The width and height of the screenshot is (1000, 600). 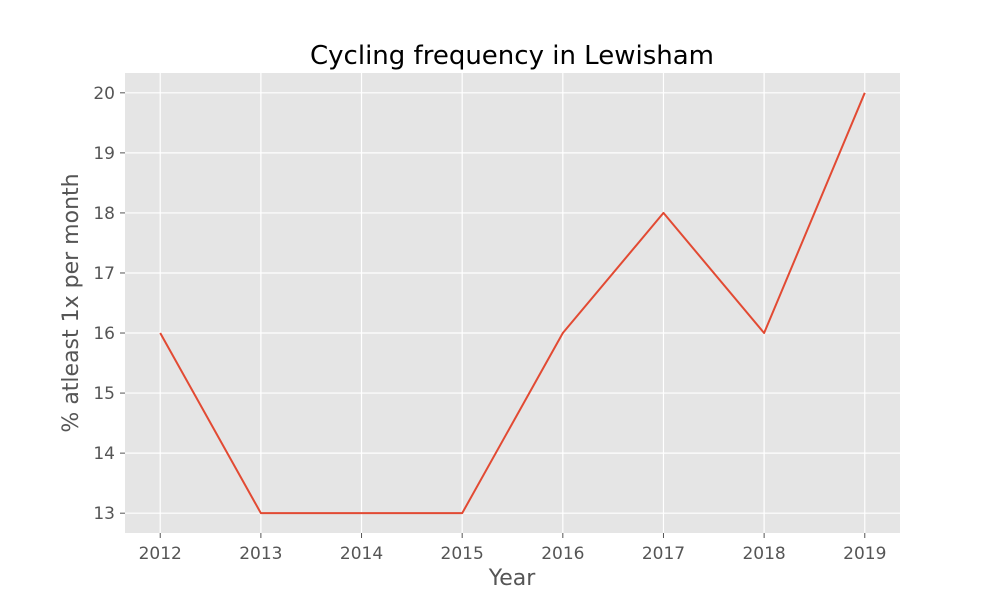 What do you see at coordinates (562, 554) in the screenshot?
I see `x-tick-label: 2016` at bounding box center [562, 554].